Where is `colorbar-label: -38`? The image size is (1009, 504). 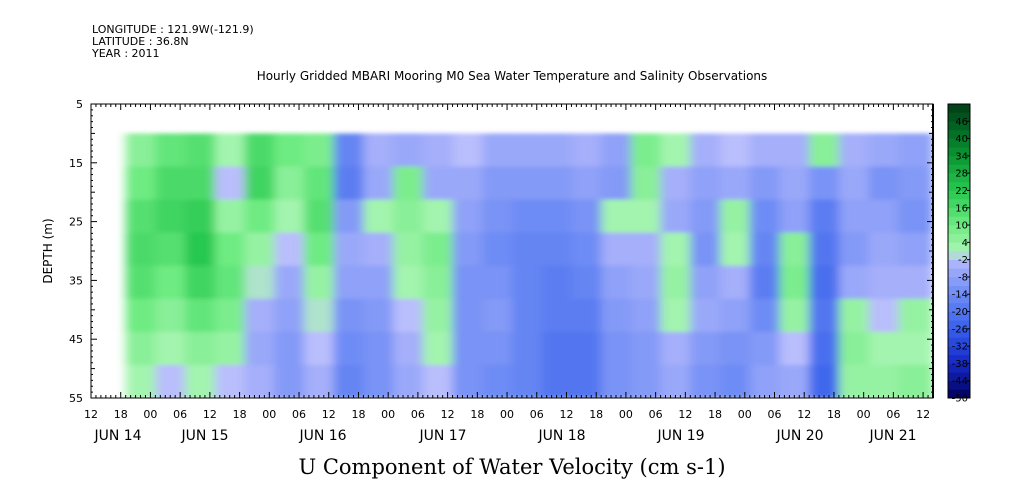 colorbar-label: -38 is located at coordinates (960, 364).